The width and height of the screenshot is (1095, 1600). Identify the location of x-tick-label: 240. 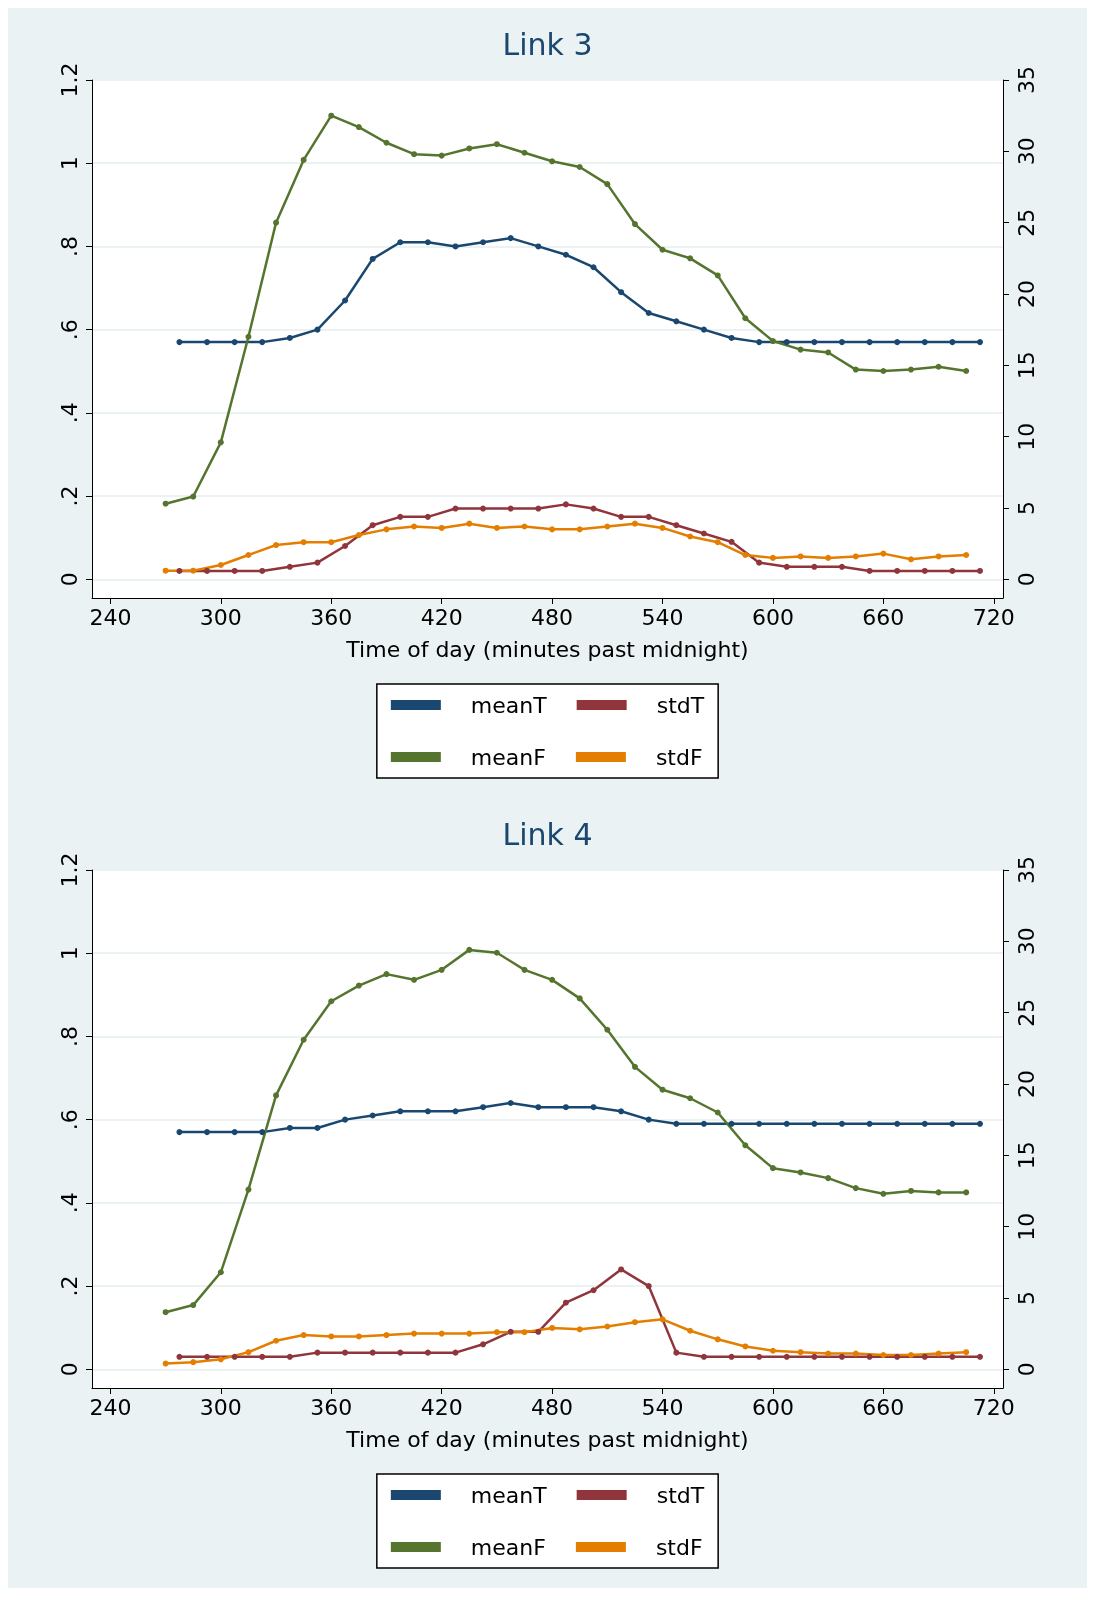
(110, 1407).